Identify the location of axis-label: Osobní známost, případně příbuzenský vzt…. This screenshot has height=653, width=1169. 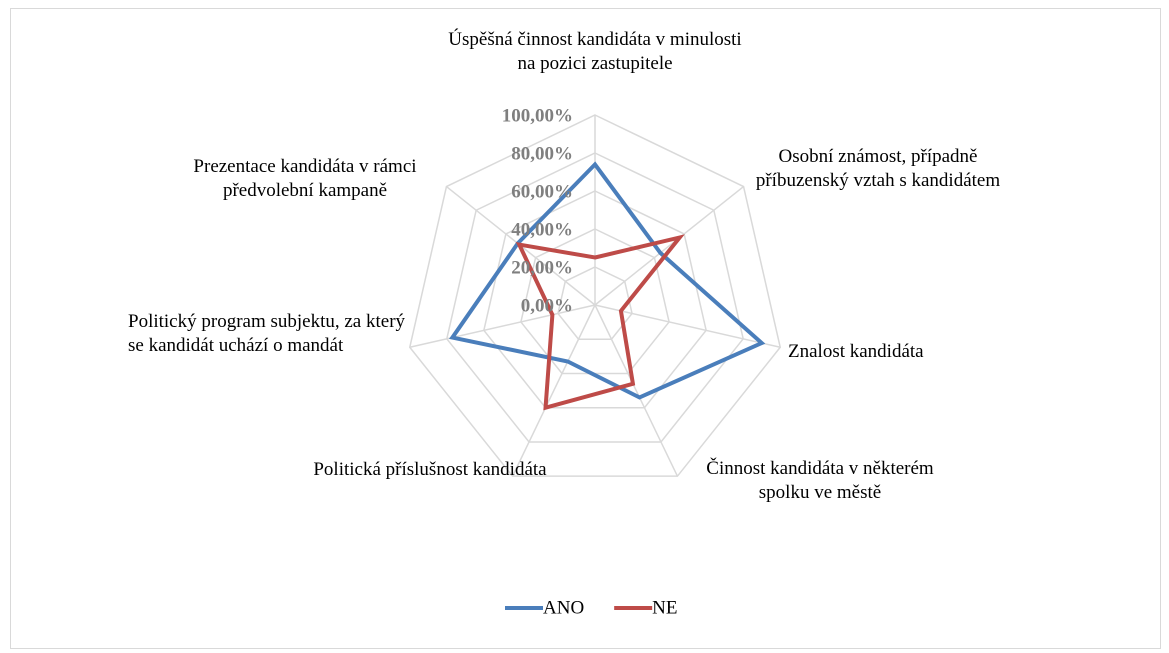
(878, 168).